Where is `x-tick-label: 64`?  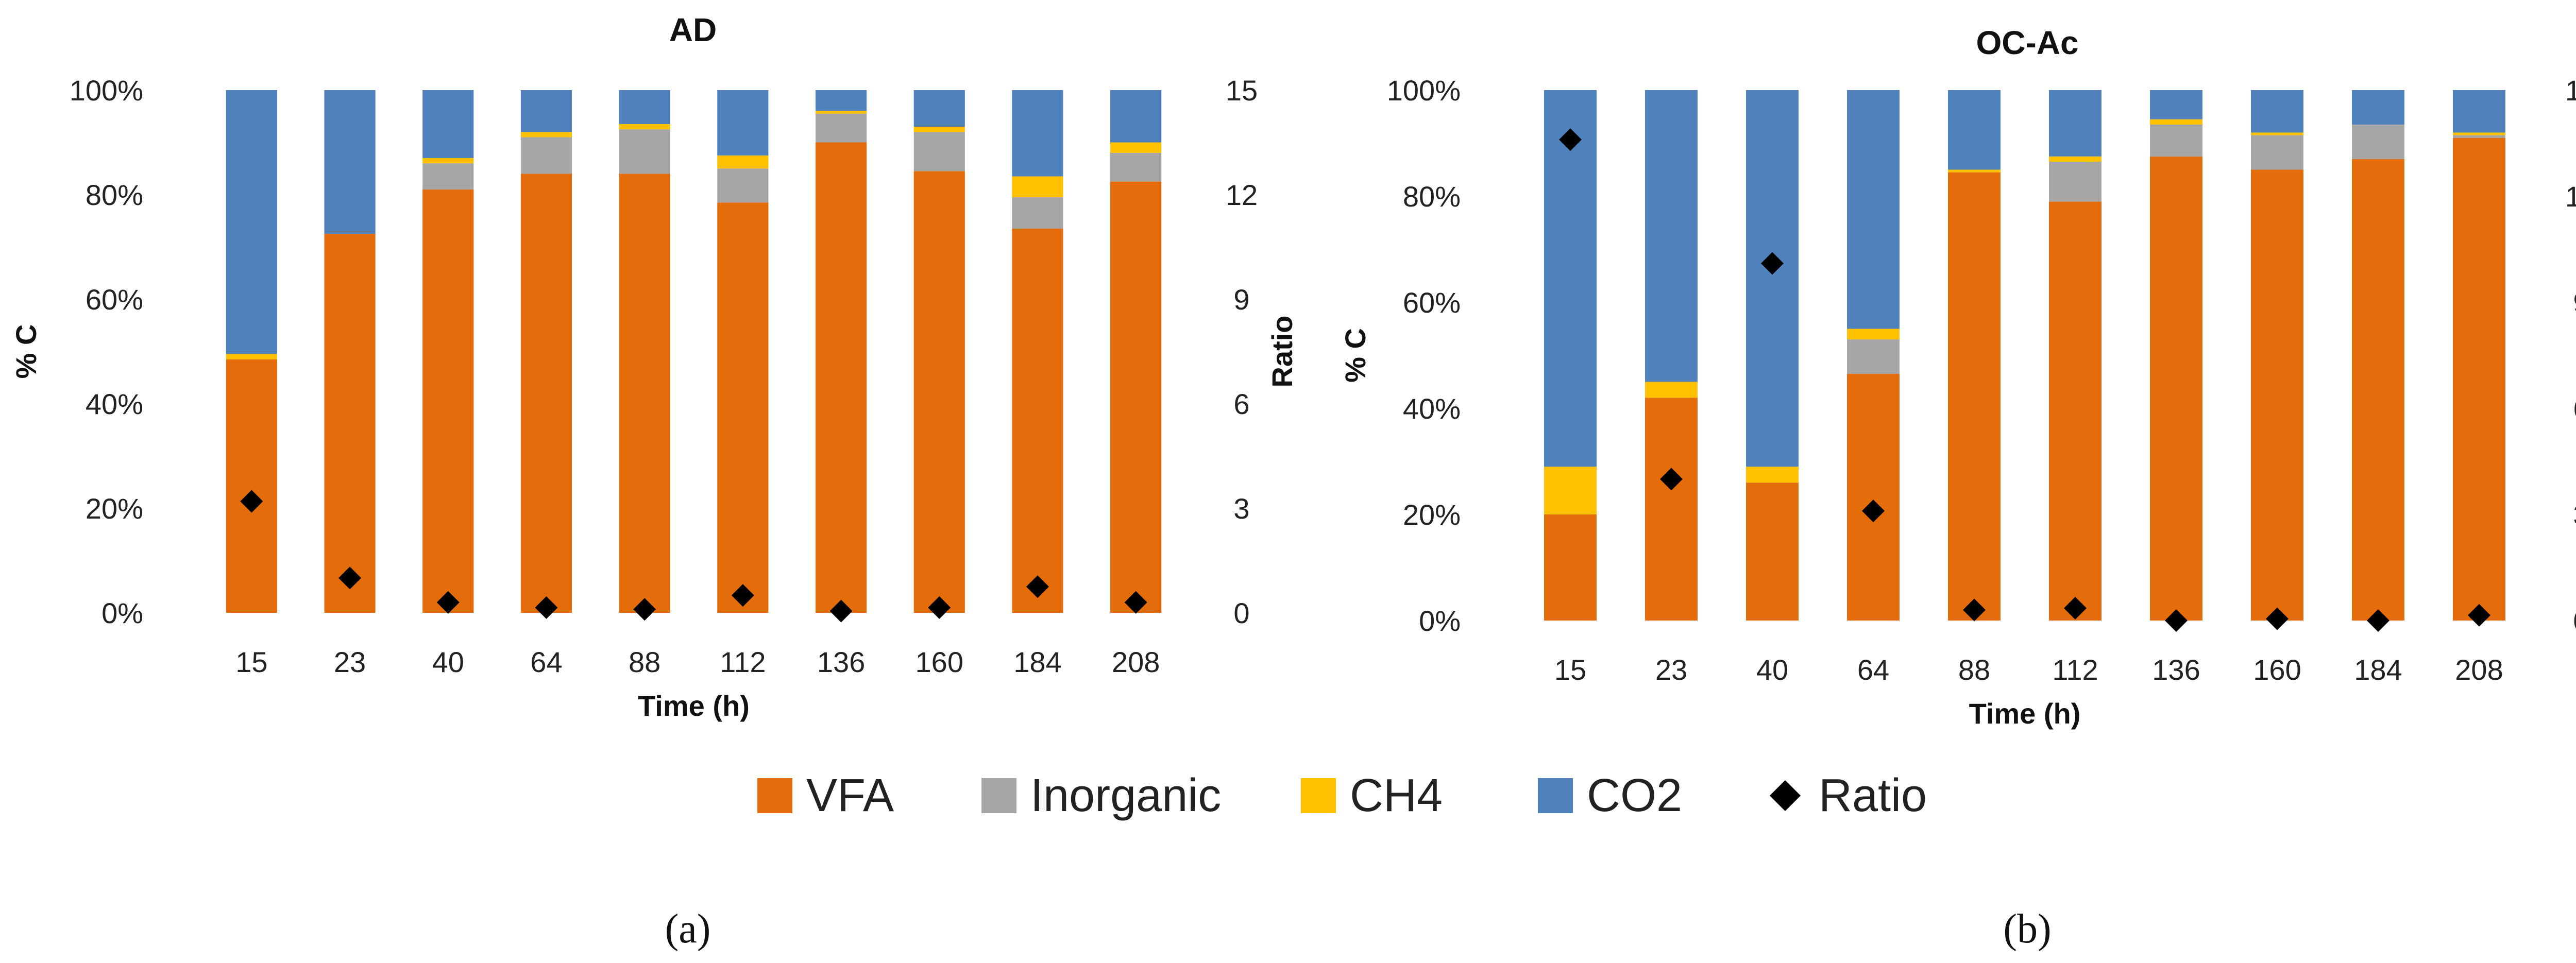 x-tick-label: 64 is located at coordinates (546, 662).